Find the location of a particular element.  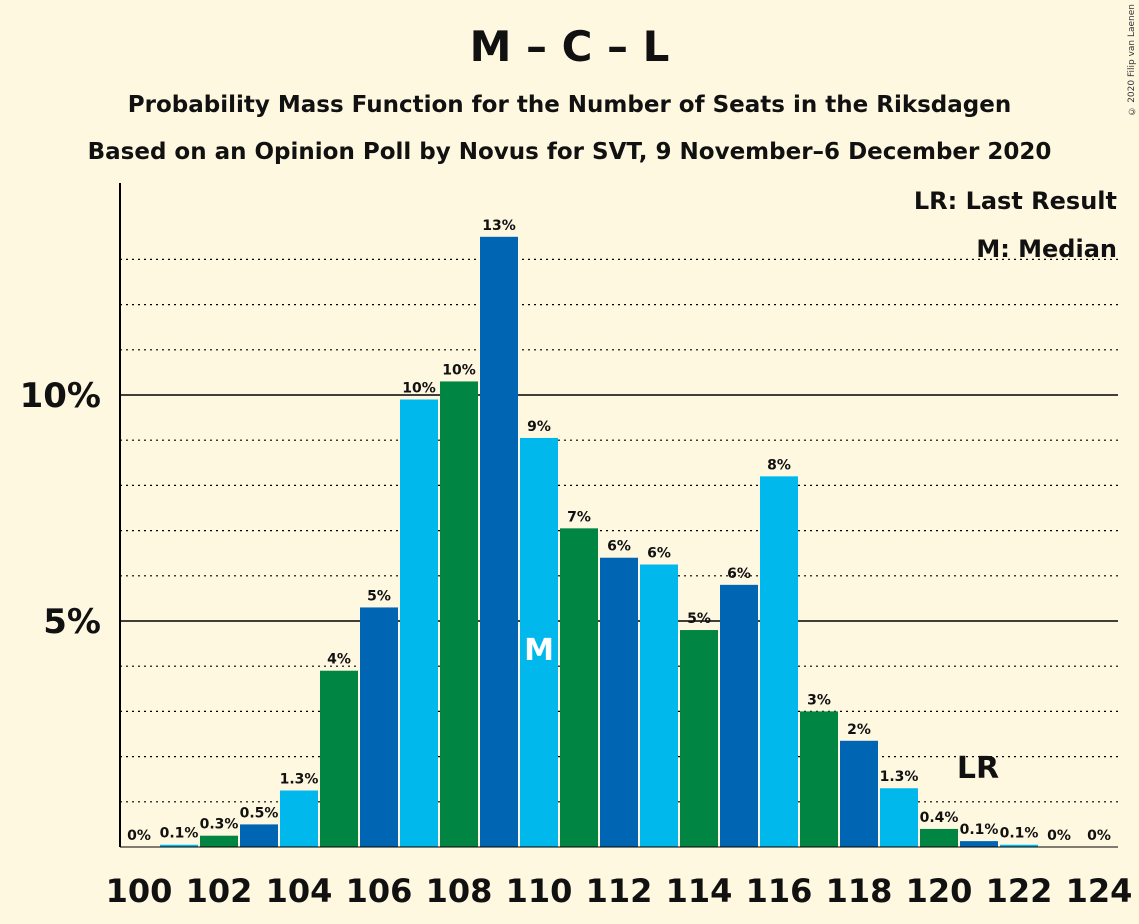

data-label: 0.3% is located at coordinates (219, 825).